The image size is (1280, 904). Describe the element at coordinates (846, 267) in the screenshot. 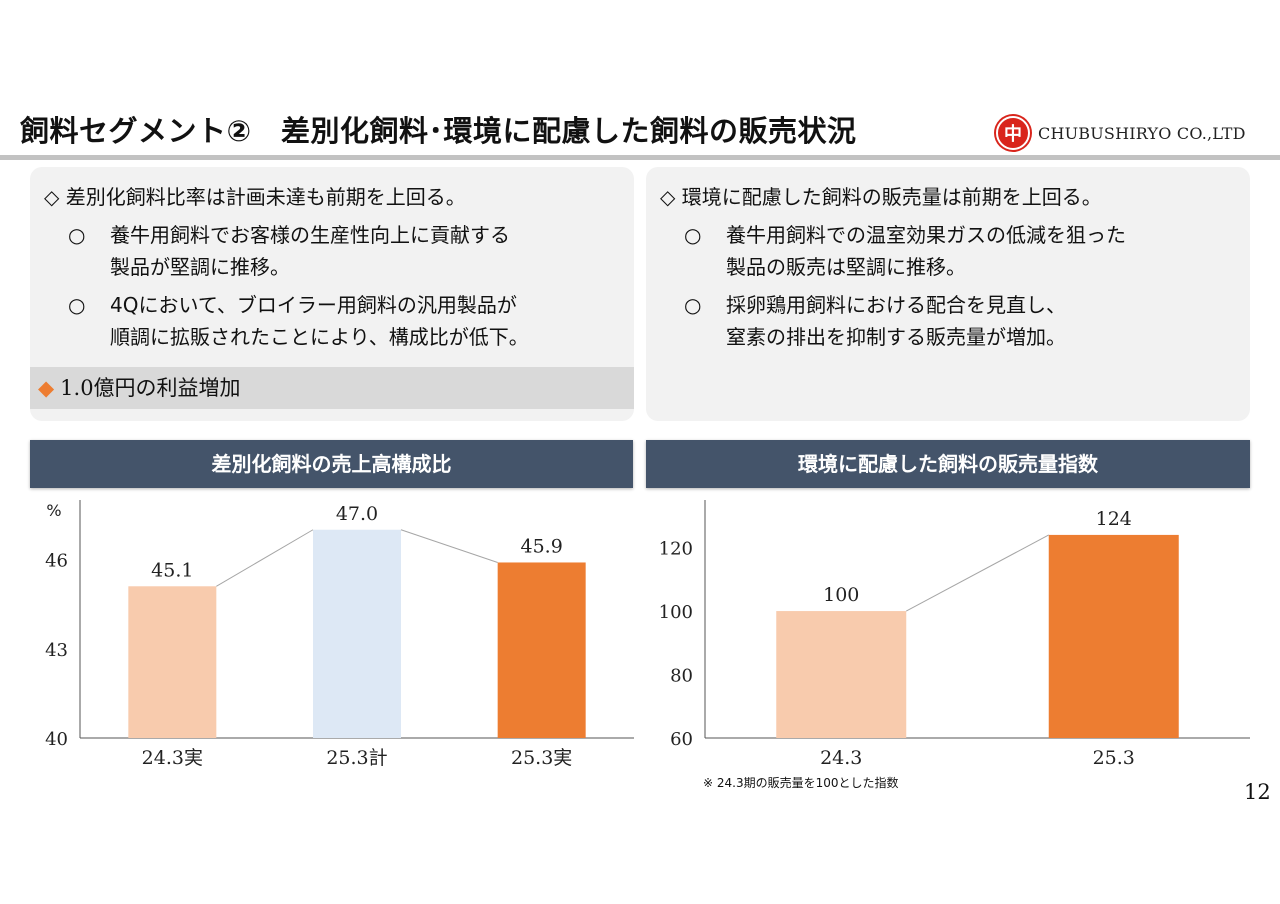

I see `right-bullet-1-line2: 製品の販売は堅調に推移。` at that location.